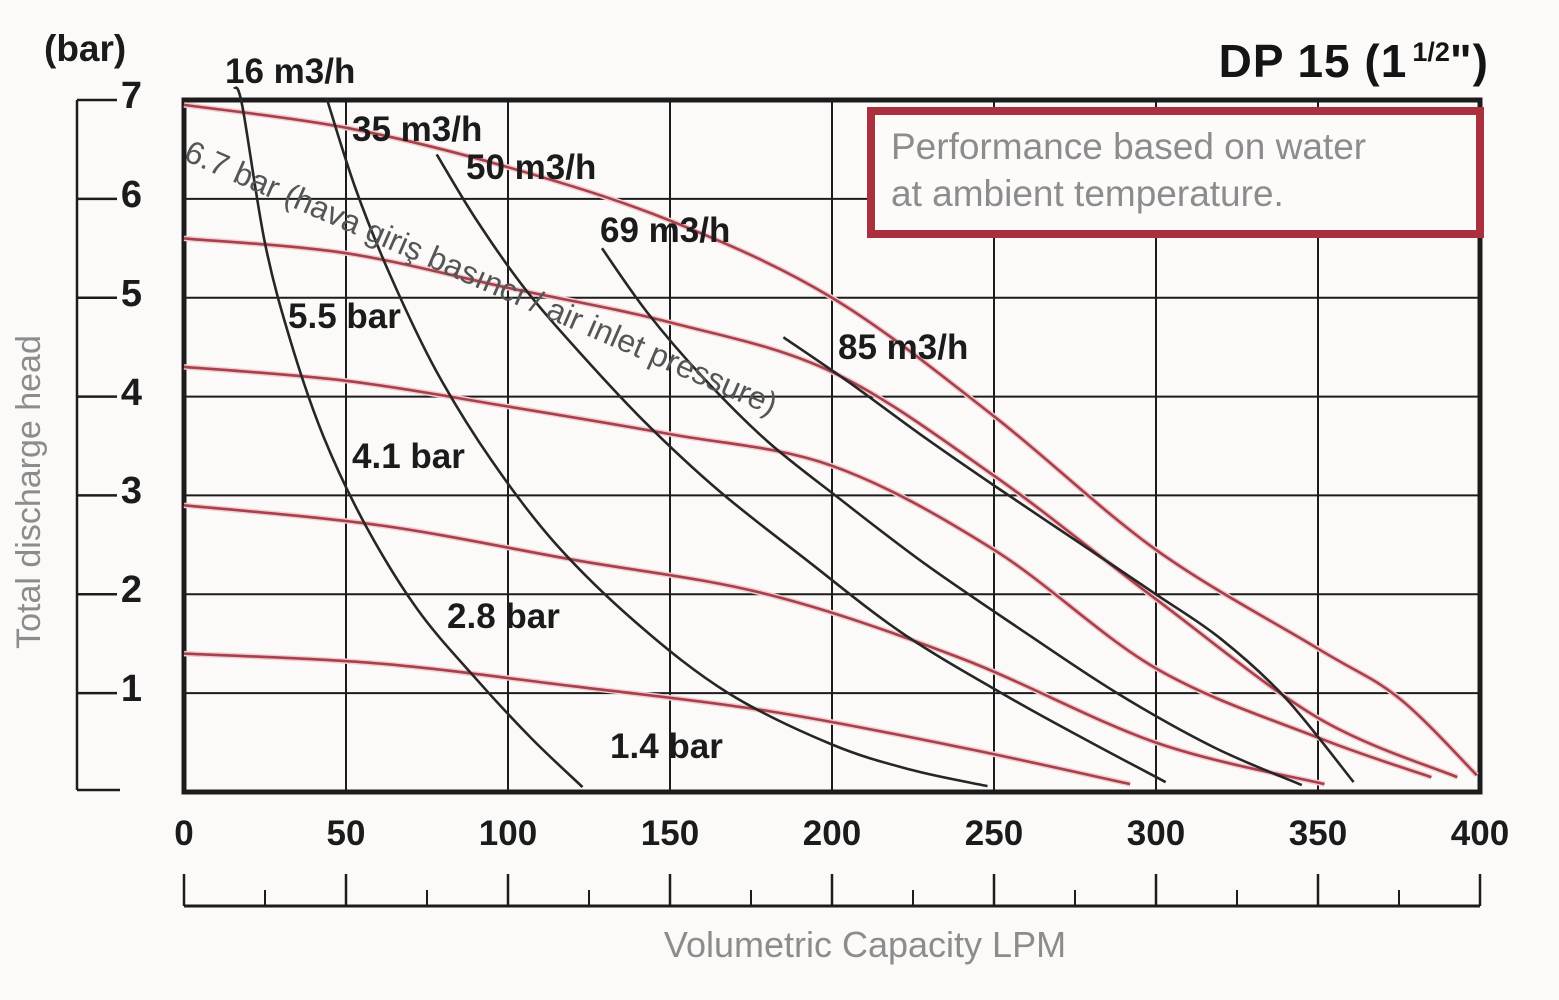 The width and height of the screenshot is (1559, 1000). Describe the element at coordinates (131, 689) in the screenshot. I see `y-tick-label: 1` at that location.